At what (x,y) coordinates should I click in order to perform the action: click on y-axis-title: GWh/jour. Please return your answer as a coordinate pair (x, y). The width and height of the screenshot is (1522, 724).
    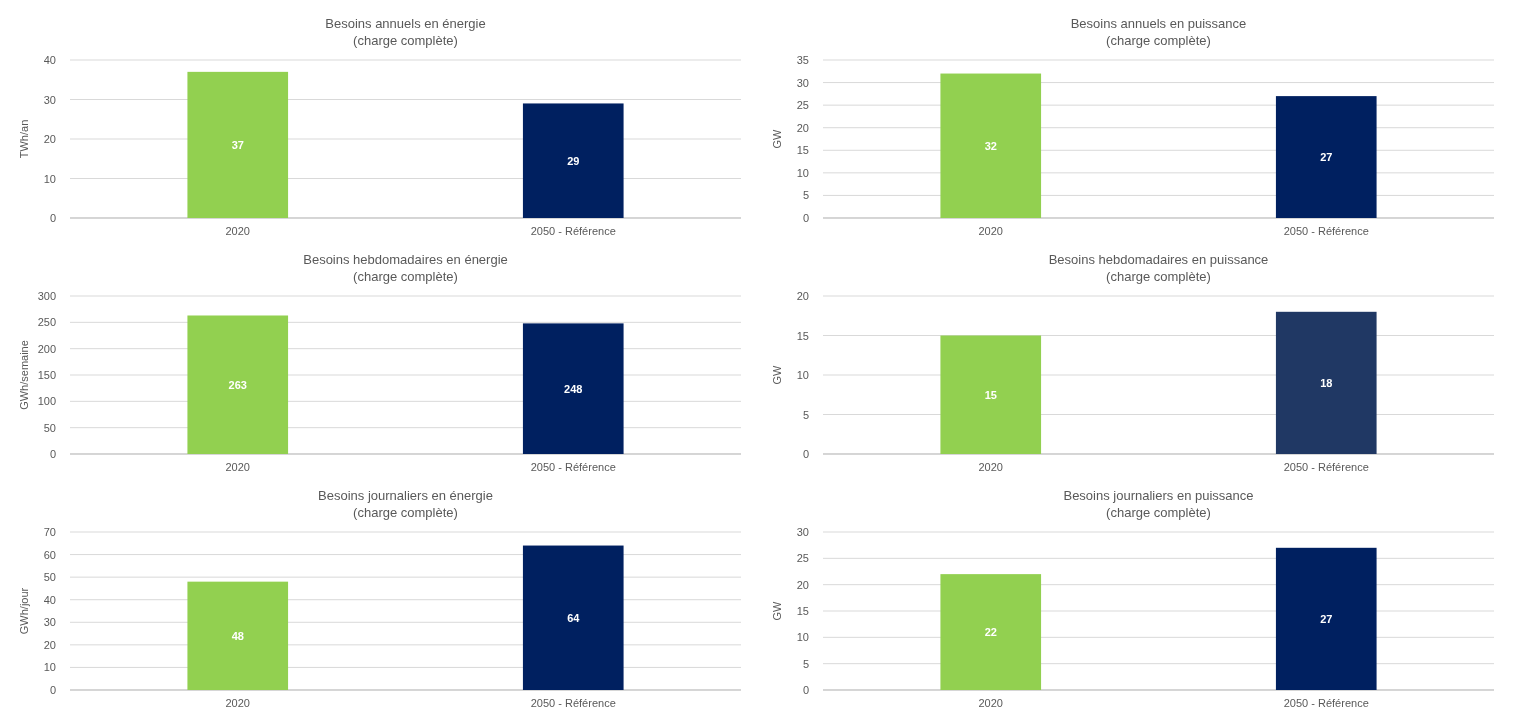
    Looking at the image, I should click on (24, 611).